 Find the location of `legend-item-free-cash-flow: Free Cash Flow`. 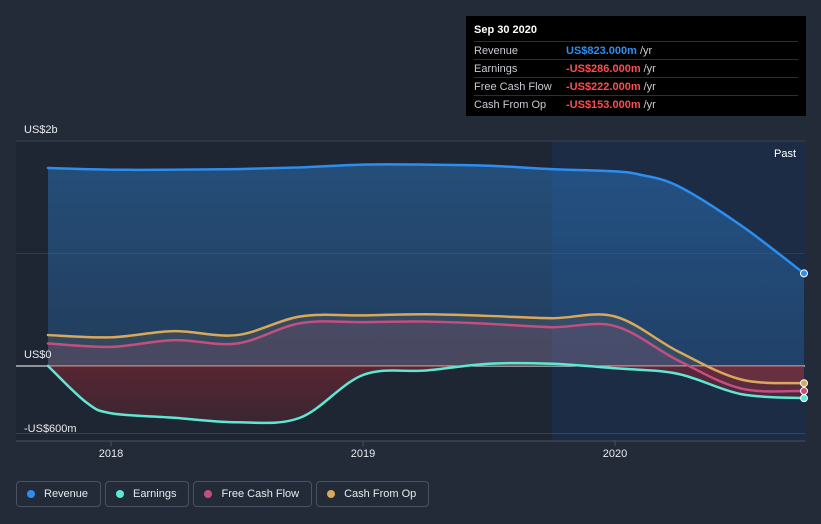

legend-item-free-cash-flow: Free Cash Flow is located at coordinates (253, 494).